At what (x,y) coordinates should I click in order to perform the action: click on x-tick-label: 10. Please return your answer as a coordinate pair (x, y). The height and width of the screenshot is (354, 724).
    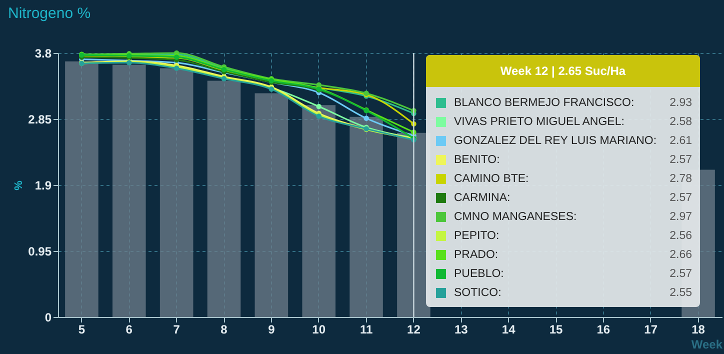
    Looking at the image, I should click on (319, 329).